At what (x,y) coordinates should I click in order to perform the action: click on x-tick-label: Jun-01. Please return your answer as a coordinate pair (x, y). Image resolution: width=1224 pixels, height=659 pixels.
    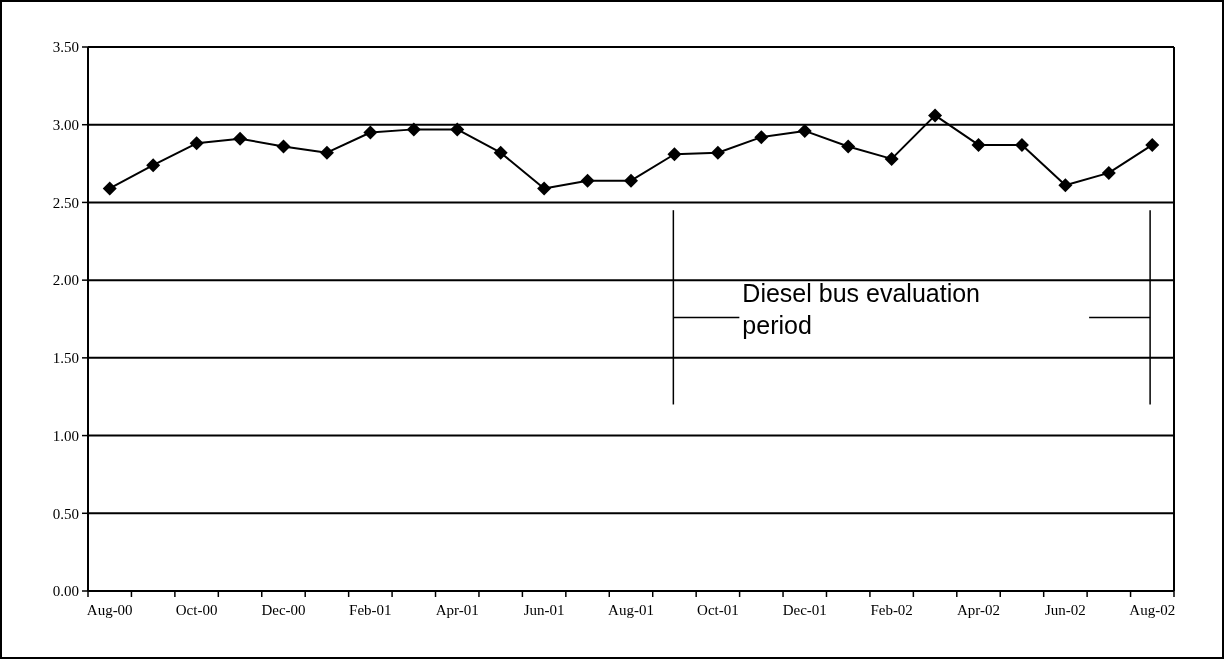
    Looking at the image, I should click on (544, 610).